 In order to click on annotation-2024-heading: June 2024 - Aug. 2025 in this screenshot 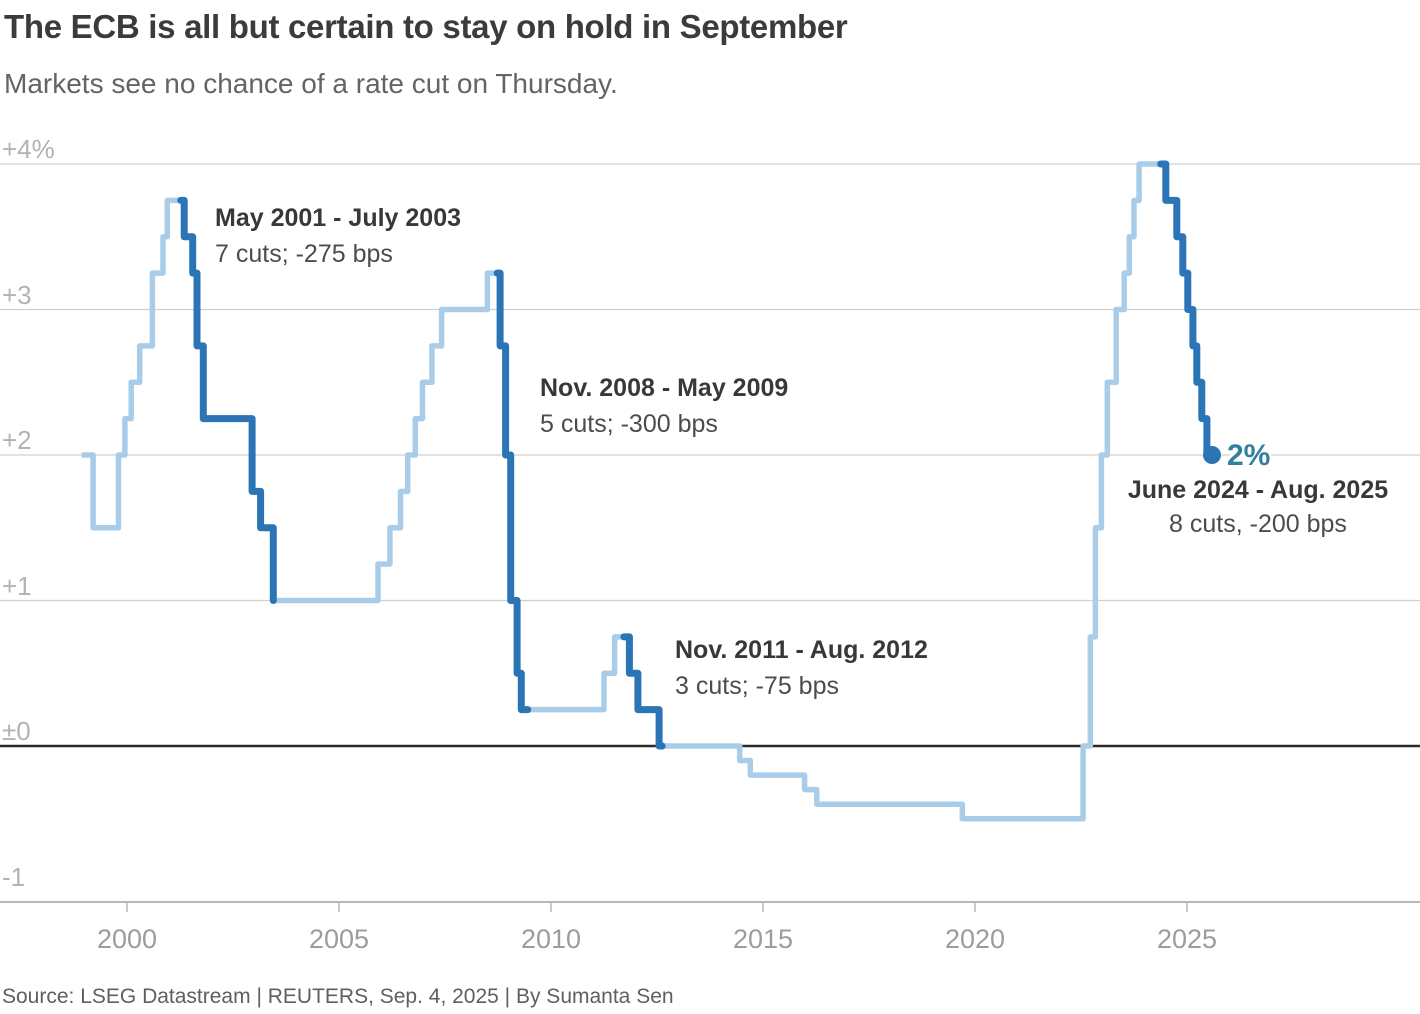, I will do `click(1258, 490)`.